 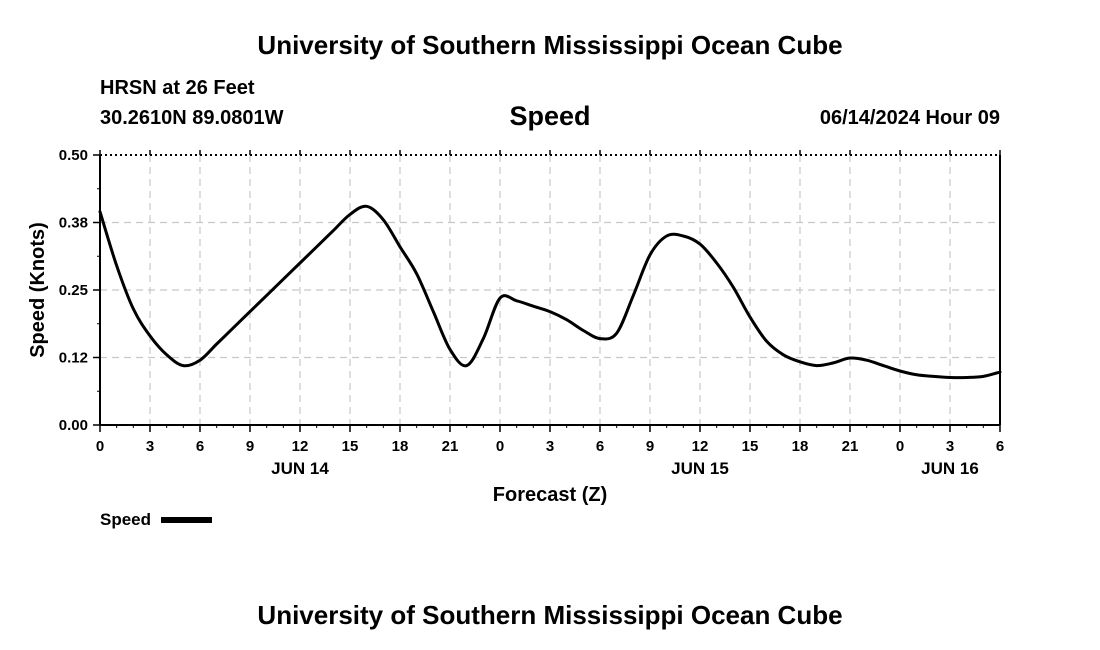 What do you see at coordinates (73, 358) in the screenshot?
I see `y-tick-label: 0.12` at bounding box center [73, 358].